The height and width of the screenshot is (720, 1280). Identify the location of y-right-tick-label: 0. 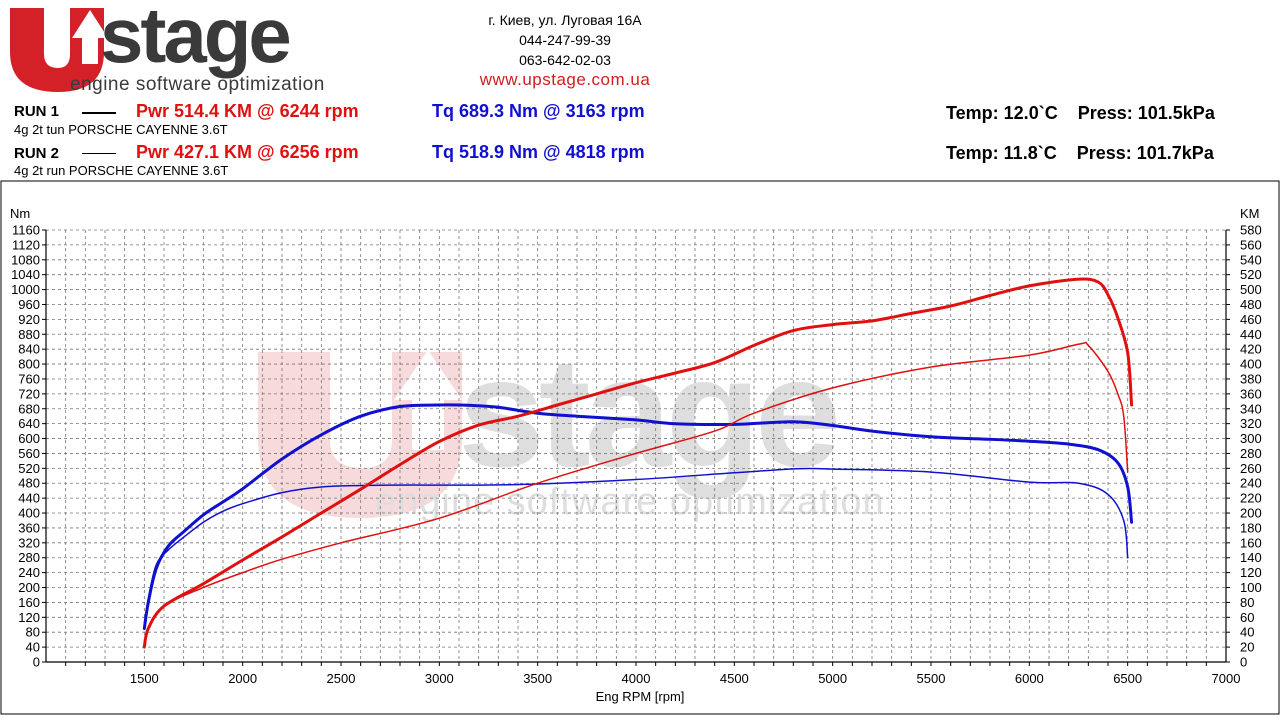
(1243, 662).